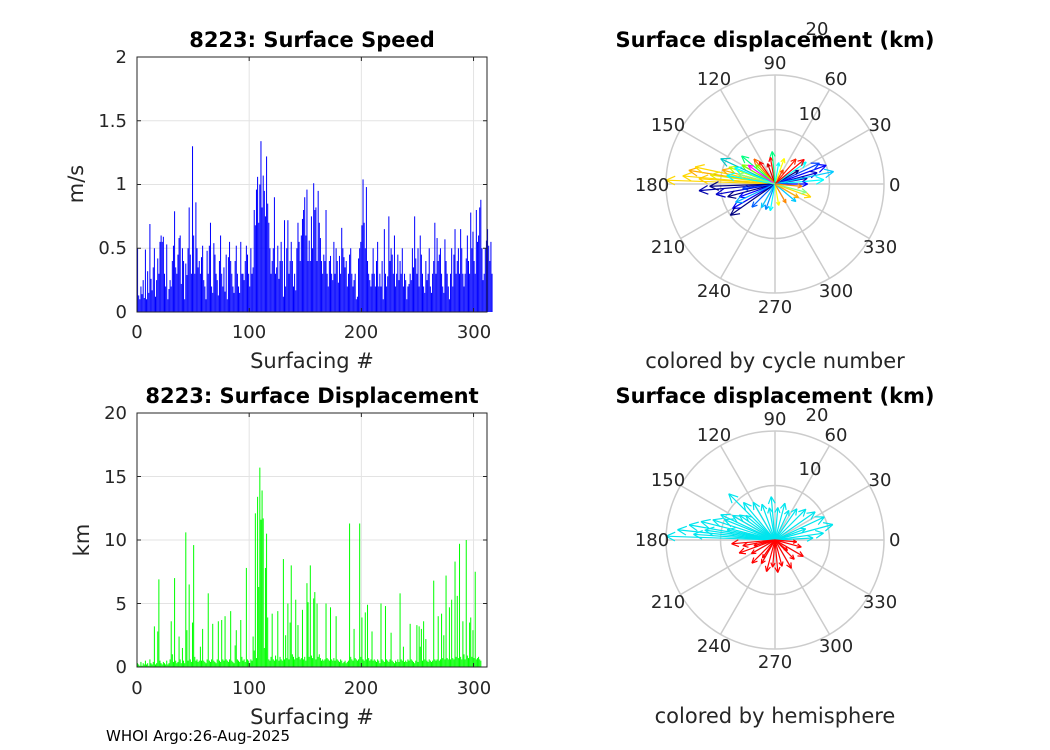 Image resolution: width=1050 pixels, height=750 pixels. Describe the element at coordinates (880, 480) in the screenshot. I see `polar-hemisphere-angle-label: 30` at that location.